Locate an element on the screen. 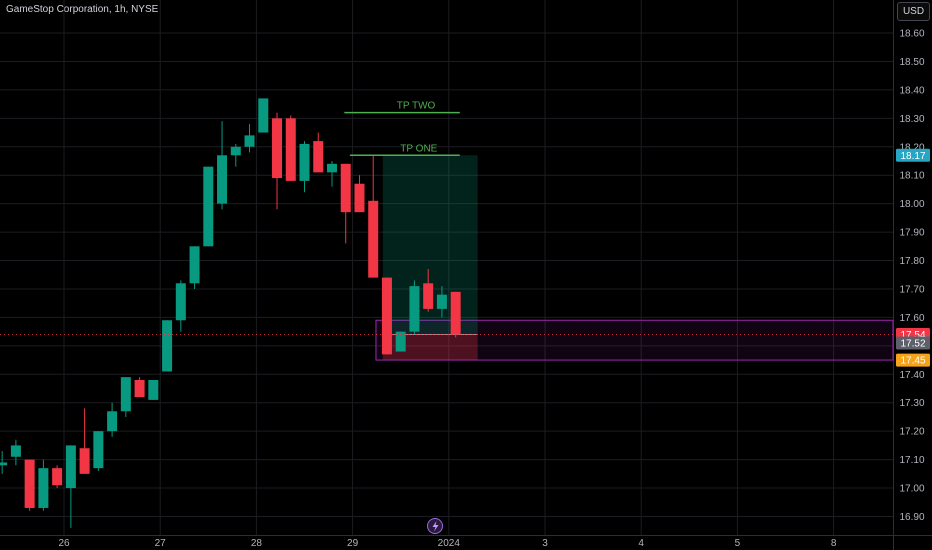 The height and width of the screenshot is (550, 932). x-tick-label: 8 is located at coordinates (834, 543).